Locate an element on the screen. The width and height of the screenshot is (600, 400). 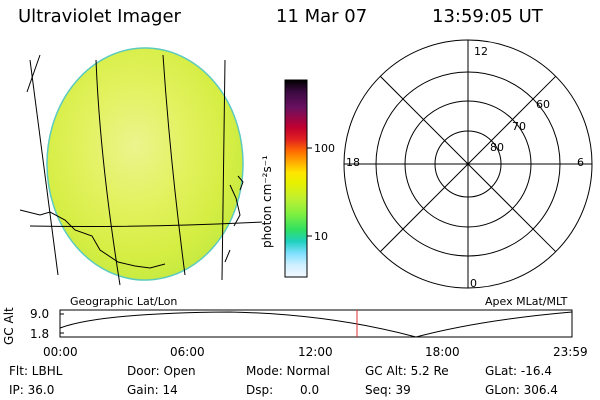
time-label: 13:59:05 UT is located at coordinates (487, 16).